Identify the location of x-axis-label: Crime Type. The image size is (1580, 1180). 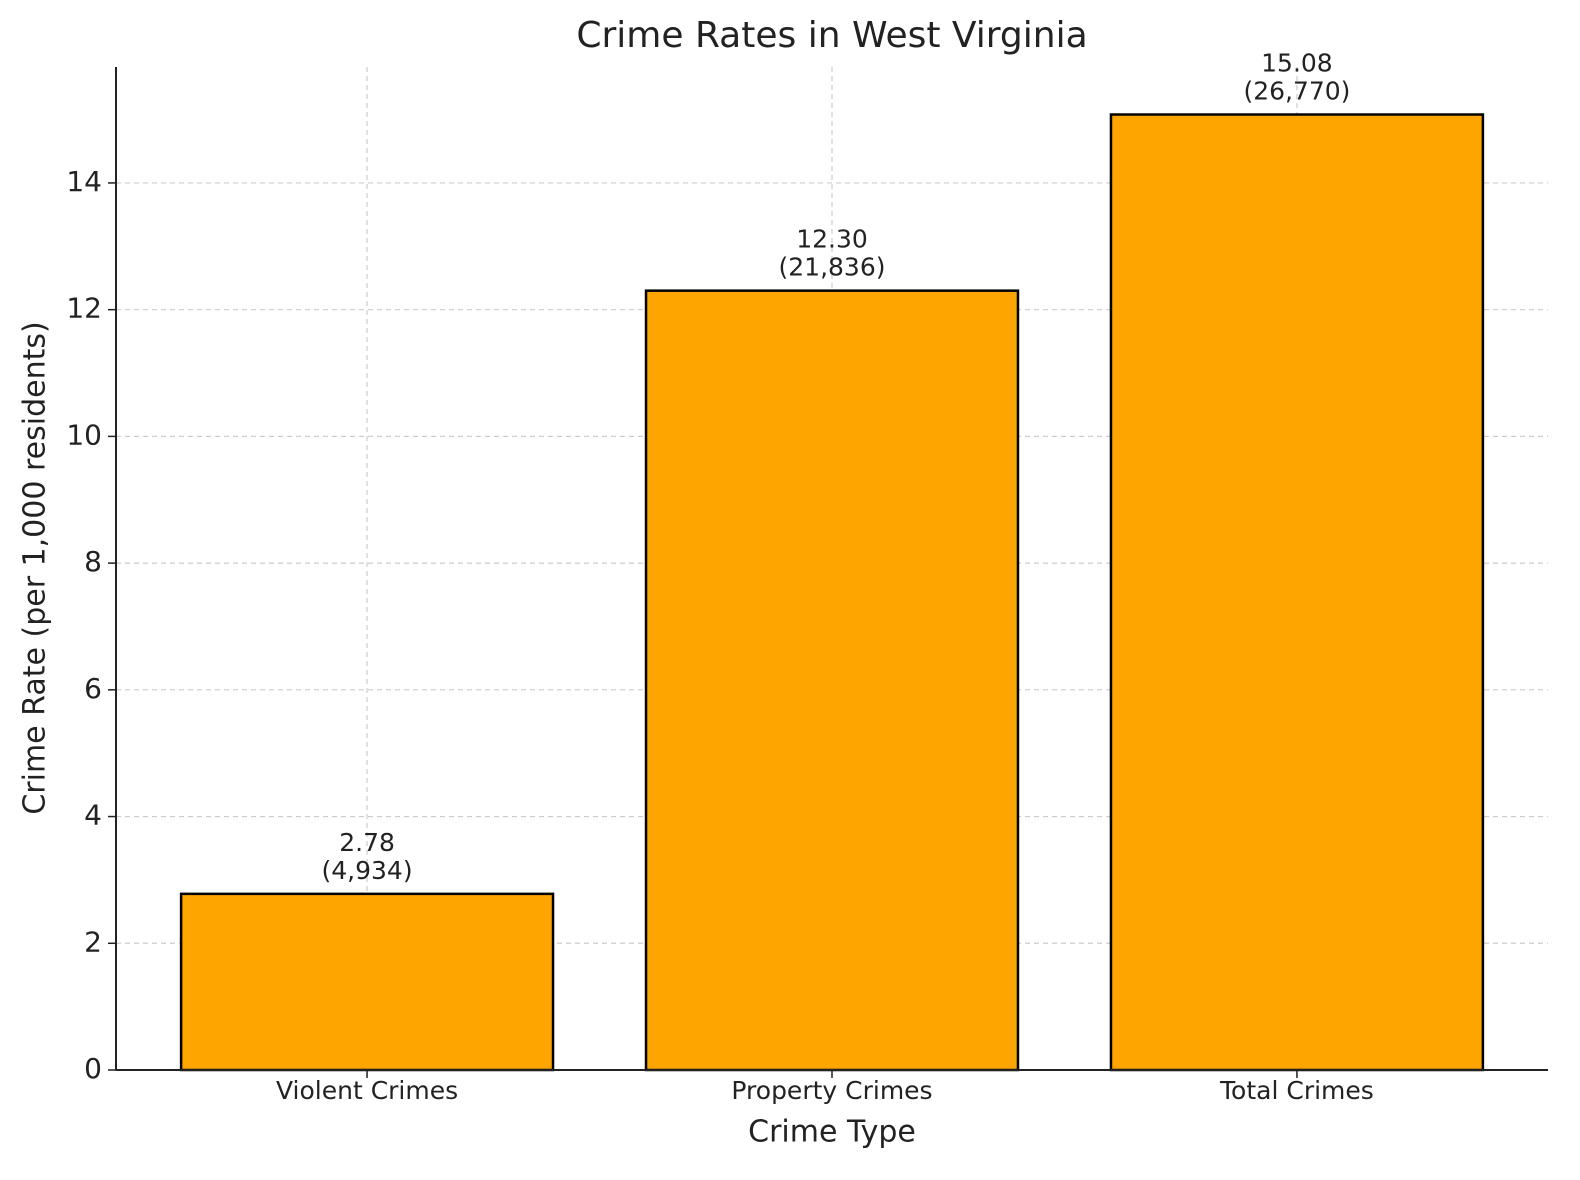
(832, 1132).